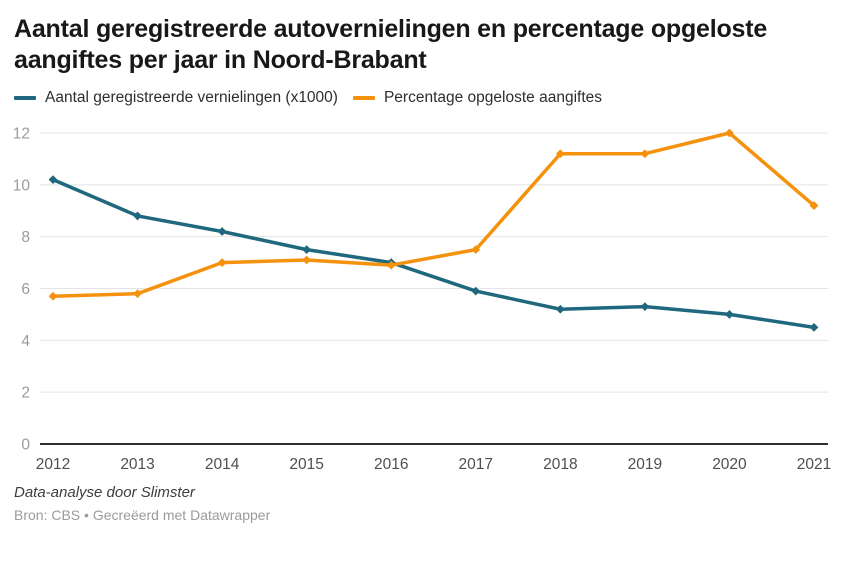  I want to click on x-tick-label-2012: 2012, so click(53, 464).